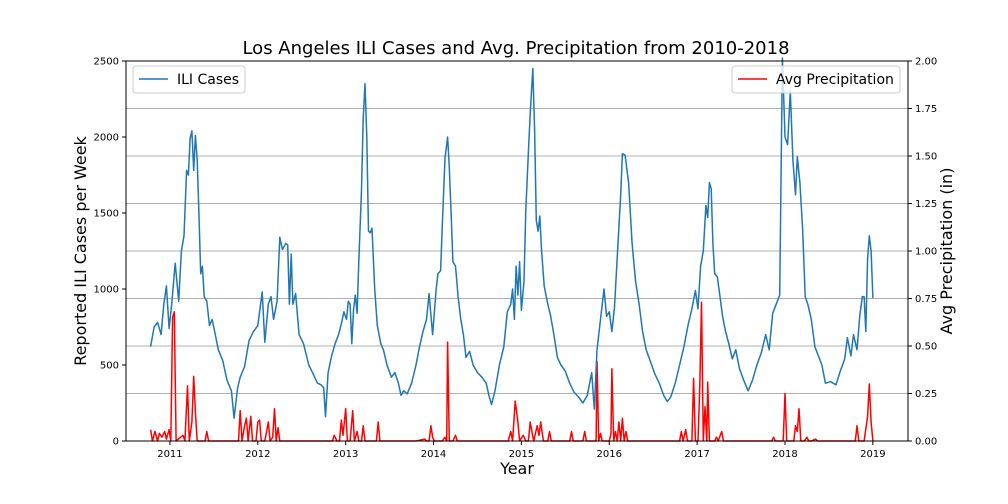  What do you see at coordinates (106, 290) in the screenshot?
I see `y-left-tick-label-2: 1000` at bounding box center [106, 290].